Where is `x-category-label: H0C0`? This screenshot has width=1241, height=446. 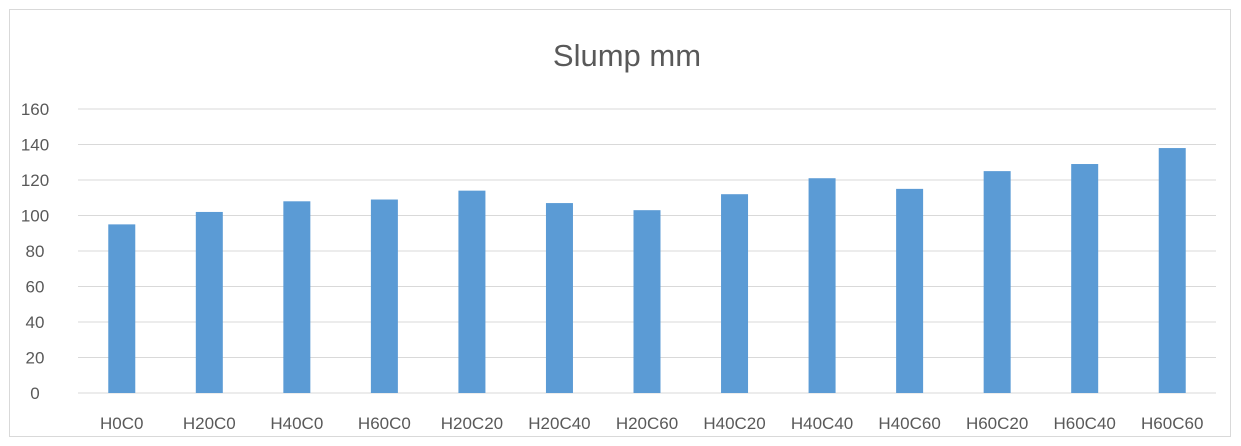 x-category-label: H0C0 is located at coordinates (121, 423).